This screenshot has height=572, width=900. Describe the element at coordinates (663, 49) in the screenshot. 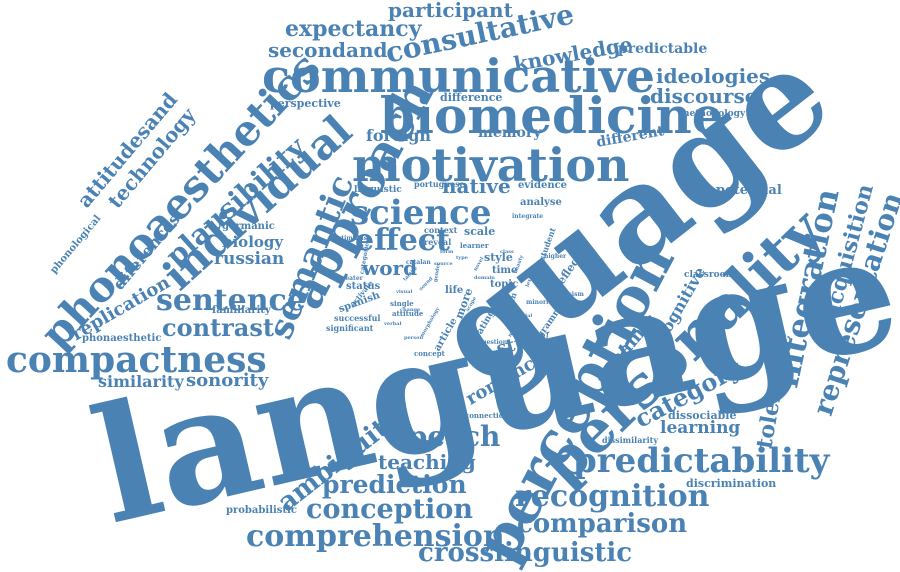

I see `word-predictable: predictable` at that location.